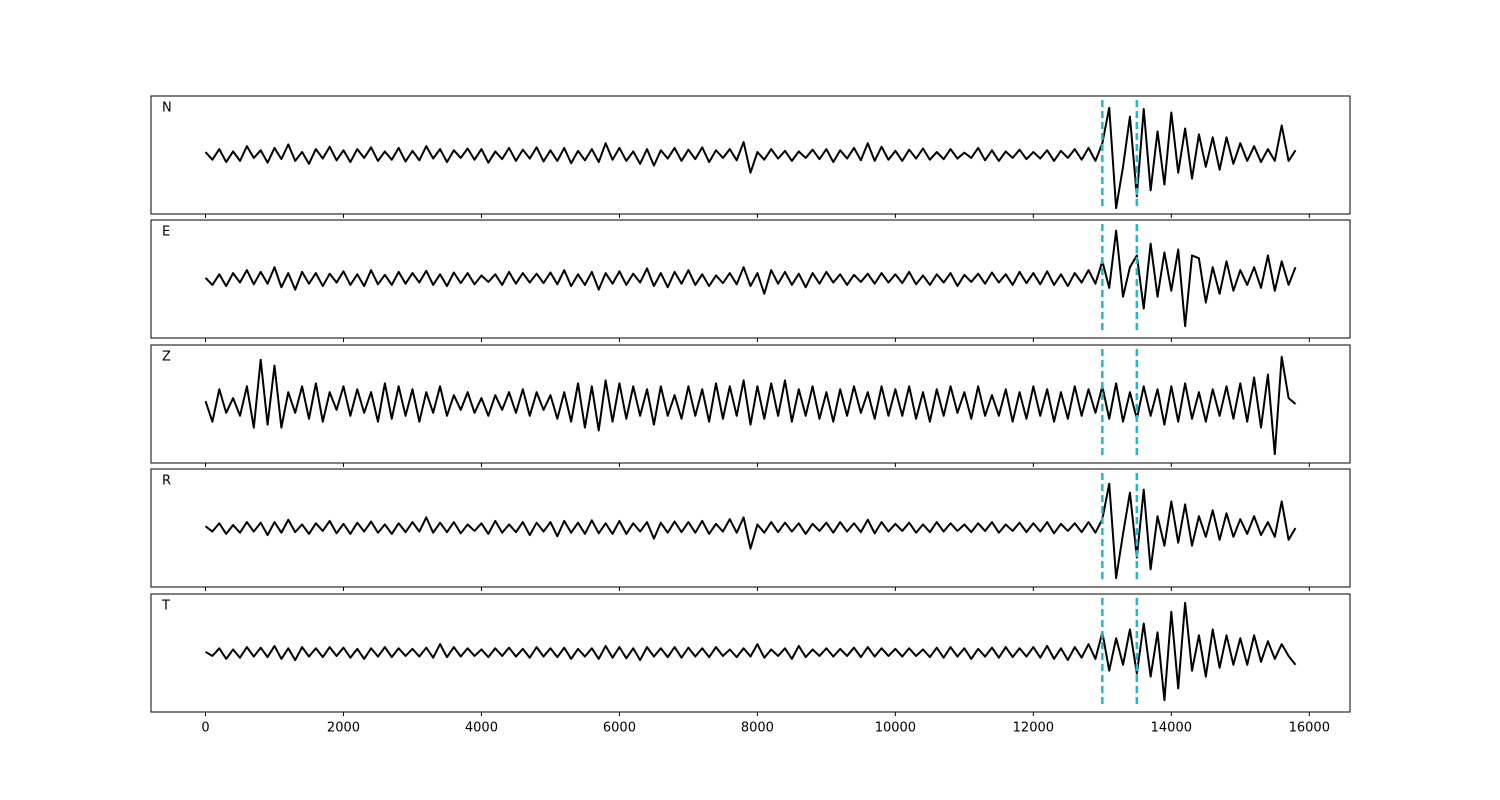 The image size is (1500, 800). Describe the element at coordinates (167, 108) in the screenshot. I see `panel-label: N` at that location.